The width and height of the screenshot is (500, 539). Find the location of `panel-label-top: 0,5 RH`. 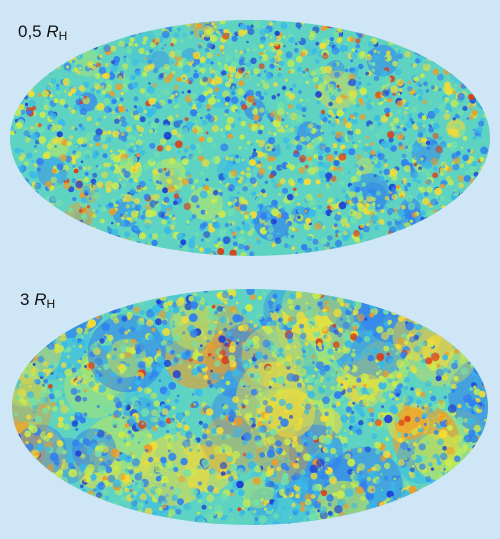

panel-label-top: 0,5 RH is located at coordinates (42, 32).